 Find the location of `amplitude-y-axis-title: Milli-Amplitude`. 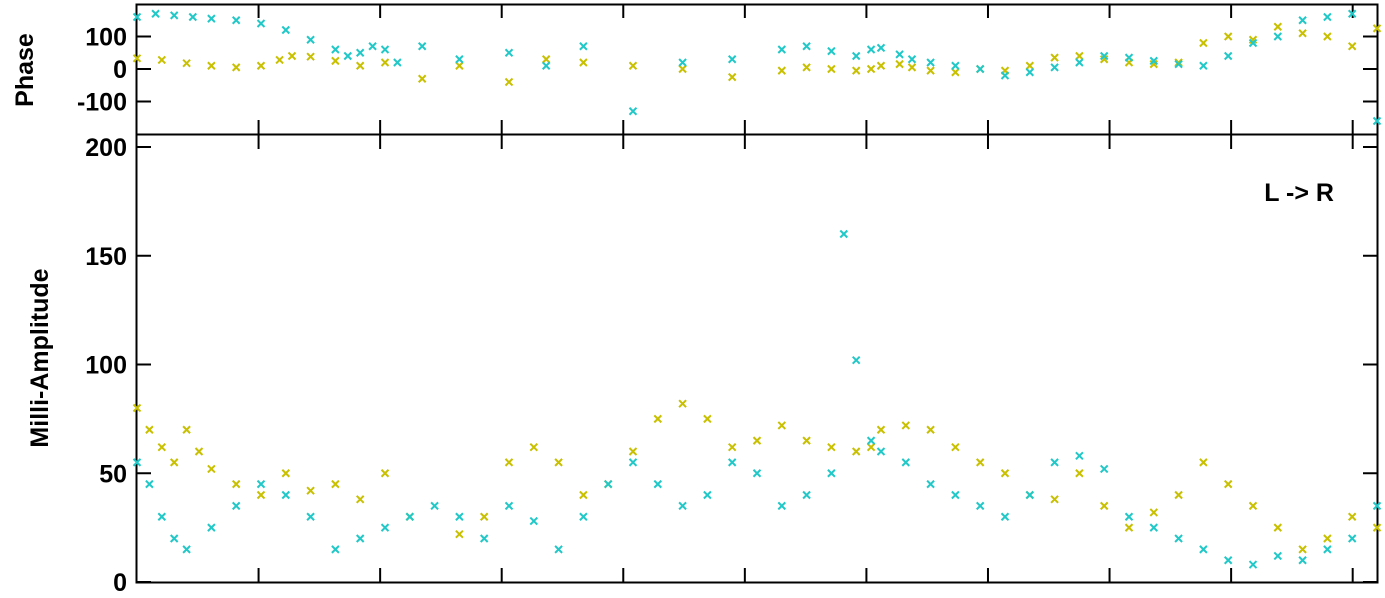

amplitude-y-axis-title: Milli-Amplitude is located at coordinates (40, 357).